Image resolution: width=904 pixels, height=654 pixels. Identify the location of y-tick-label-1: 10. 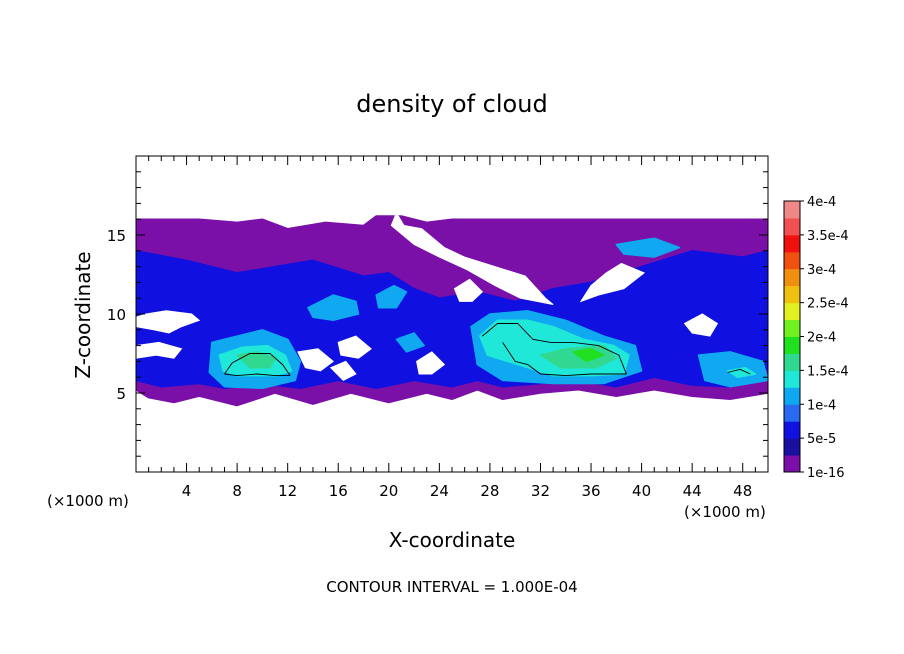
(116, 315).